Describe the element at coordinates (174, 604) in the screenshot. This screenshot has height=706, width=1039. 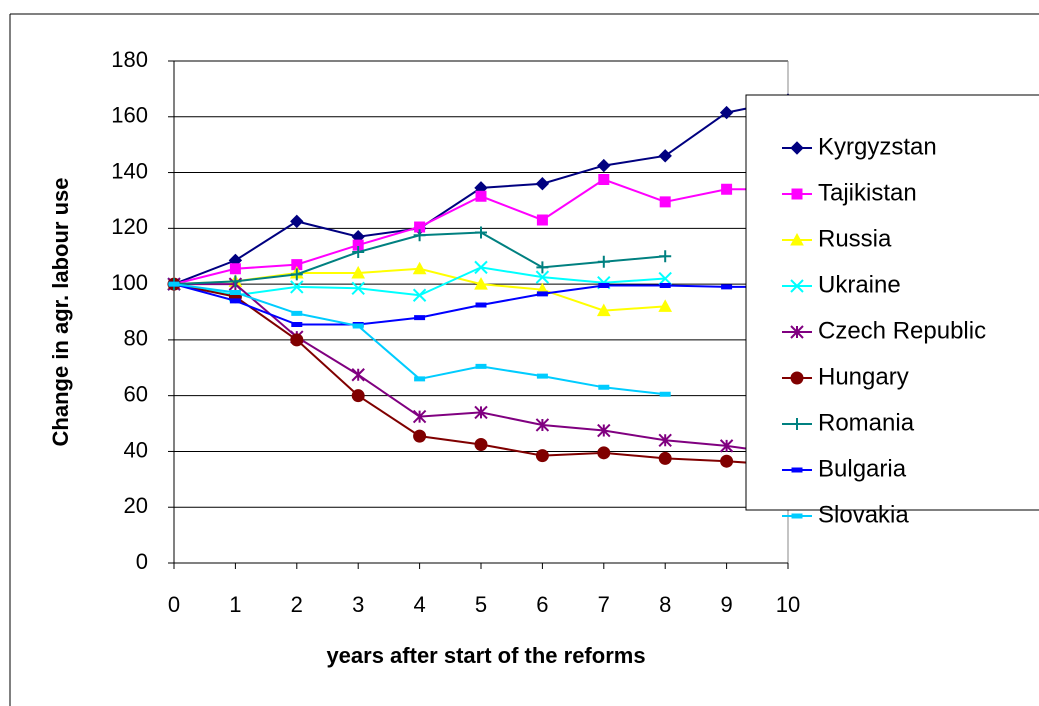
I see `x-tick-label: 0` at that location.